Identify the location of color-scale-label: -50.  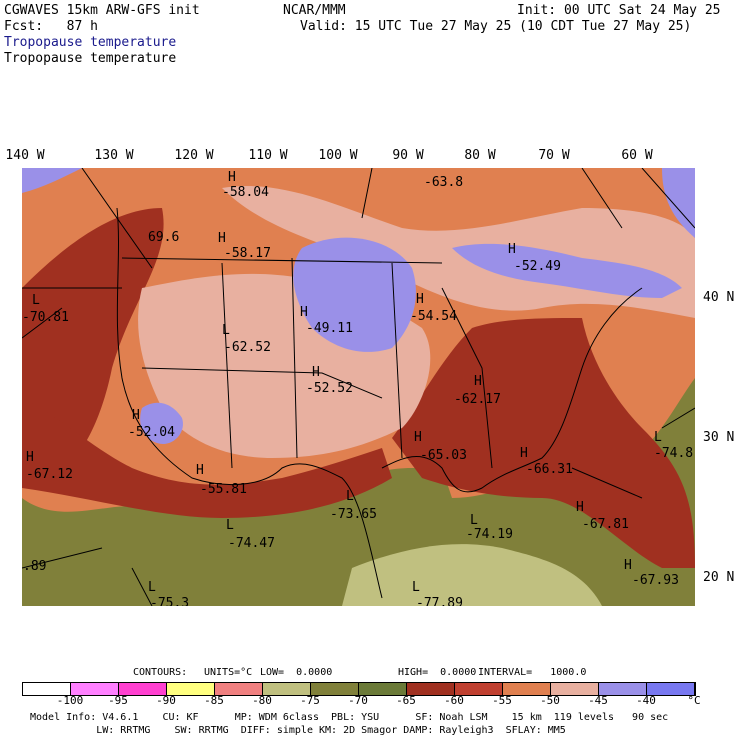
(550, 700).